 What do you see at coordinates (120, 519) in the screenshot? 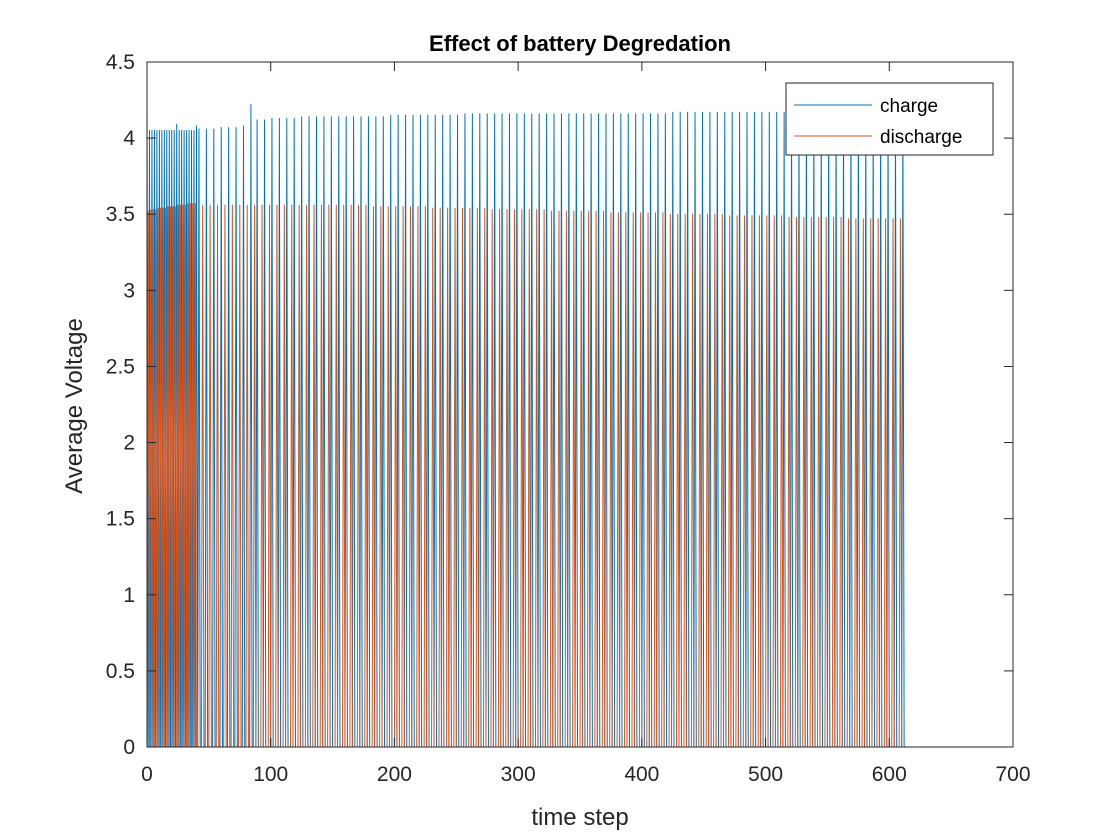
I see `y-tick-label: 1.5` at bounding box center [120, 519].